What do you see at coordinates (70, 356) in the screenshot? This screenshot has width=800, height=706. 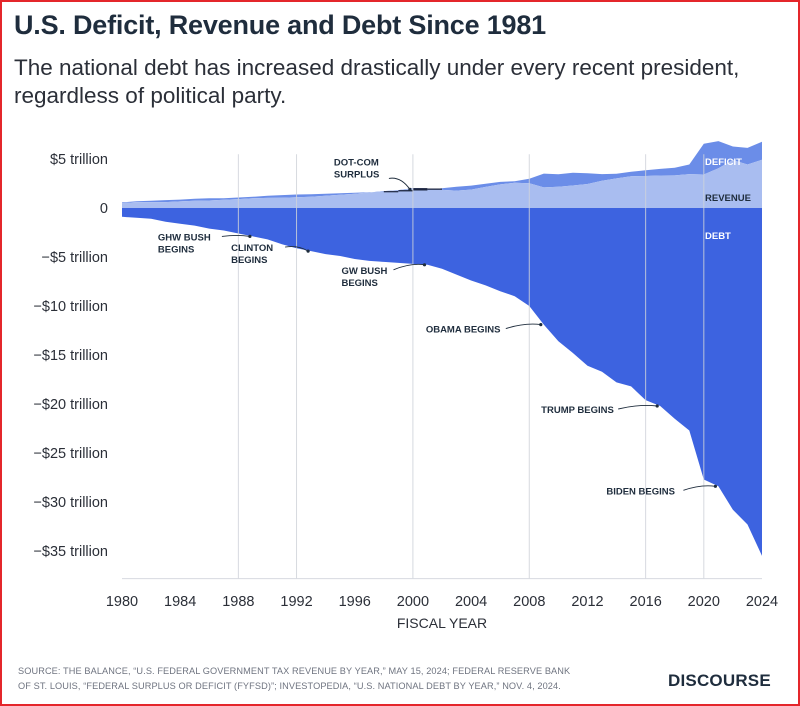 I see `y-tick-label: −$15 trillion` at bounding box center [70, 356].